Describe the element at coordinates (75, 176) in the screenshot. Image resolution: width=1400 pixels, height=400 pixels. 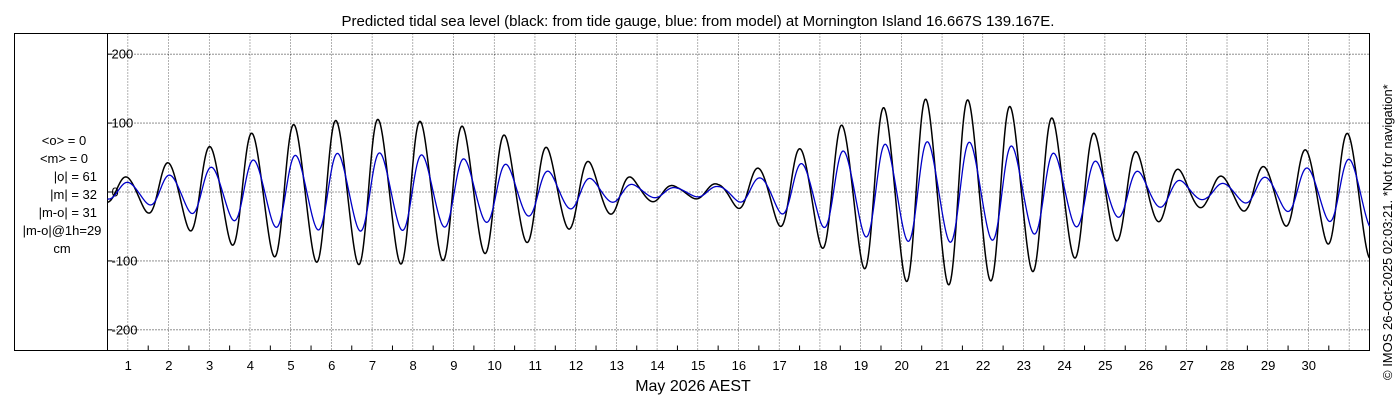
I see `stat-abs-observed: |o| = 61` at that location.